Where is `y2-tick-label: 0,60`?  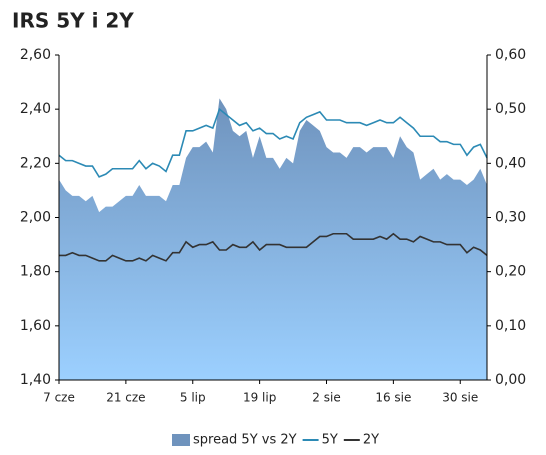 y2-tick-label: 0,60 is located at coordinates (510, 55).